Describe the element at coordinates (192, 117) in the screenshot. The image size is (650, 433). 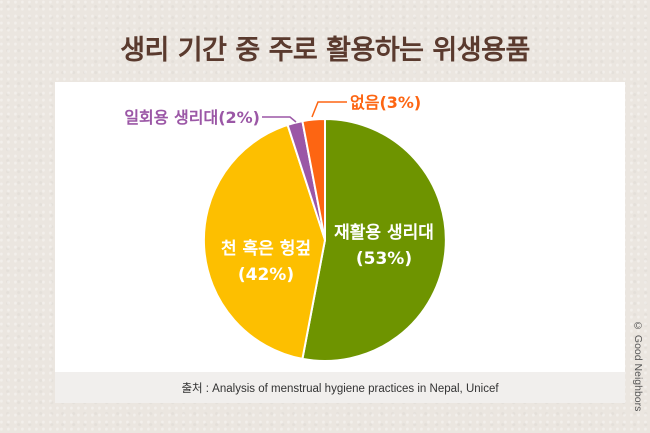
I see `label-disposable: 일회용 생리대(2%)` at that location.